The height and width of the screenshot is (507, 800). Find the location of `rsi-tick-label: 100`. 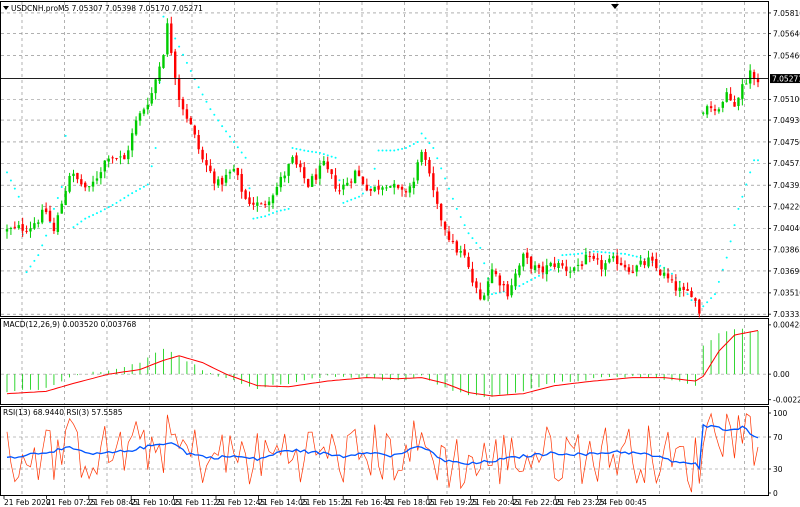

rsi-tick-label: 100 is located at coordinates (780, 413).